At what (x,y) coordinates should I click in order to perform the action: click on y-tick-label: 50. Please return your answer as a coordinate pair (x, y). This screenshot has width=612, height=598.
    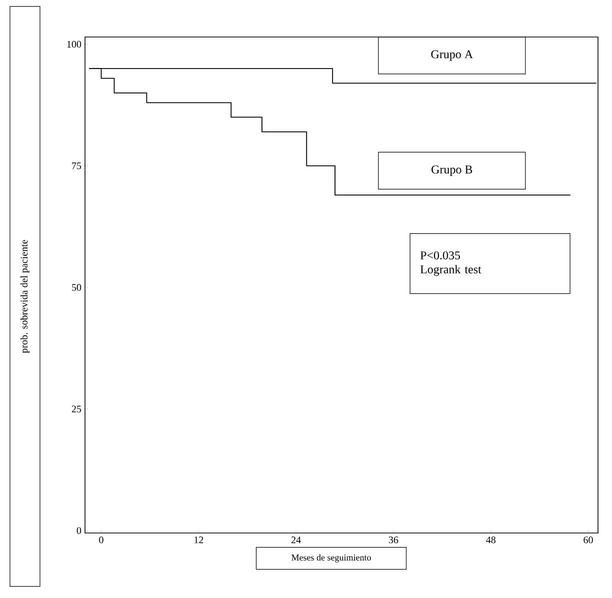
    Looking at the image, I should click on (77, 287).